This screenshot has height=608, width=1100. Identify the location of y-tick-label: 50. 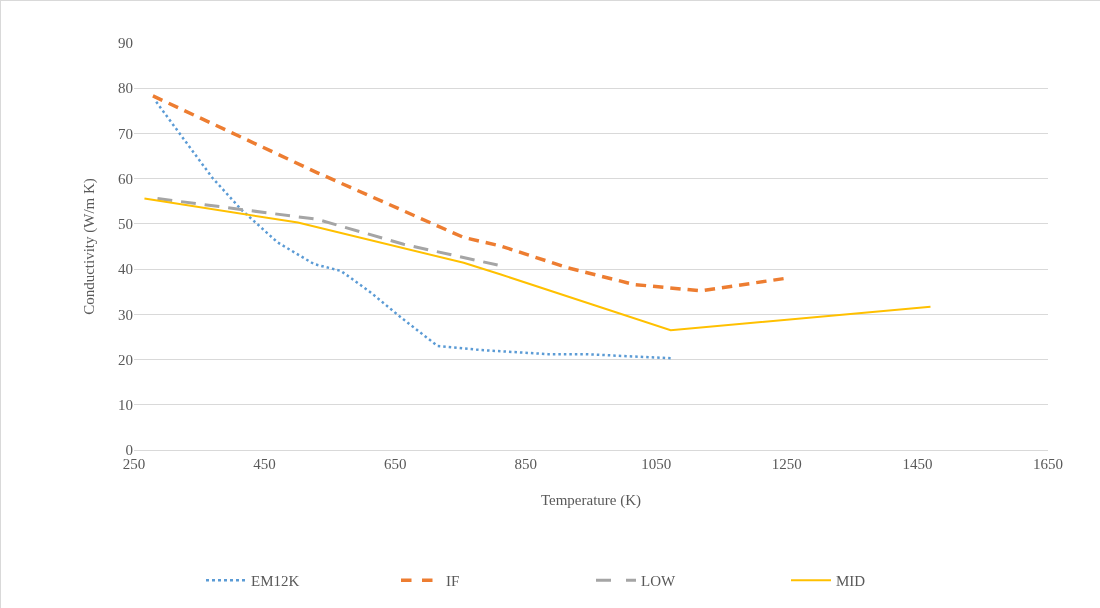
(125, 224).